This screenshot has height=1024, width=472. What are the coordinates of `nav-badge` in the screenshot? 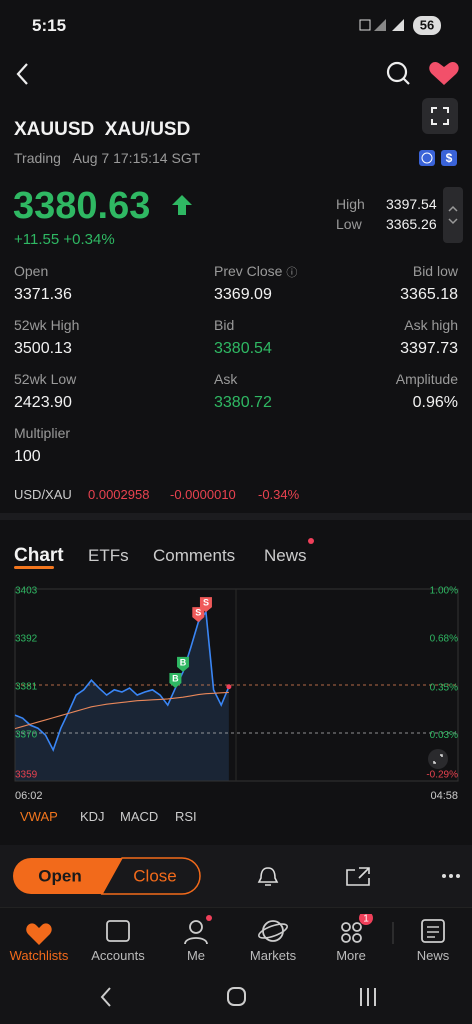 It's located at (366, 919).